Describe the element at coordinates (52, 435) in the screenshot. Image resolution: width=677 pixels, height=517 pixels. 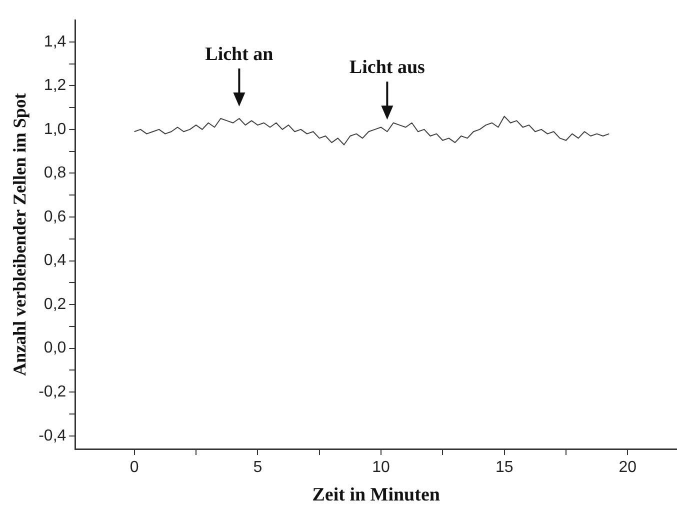
I see `y-tick-label: -0,4` at that location.